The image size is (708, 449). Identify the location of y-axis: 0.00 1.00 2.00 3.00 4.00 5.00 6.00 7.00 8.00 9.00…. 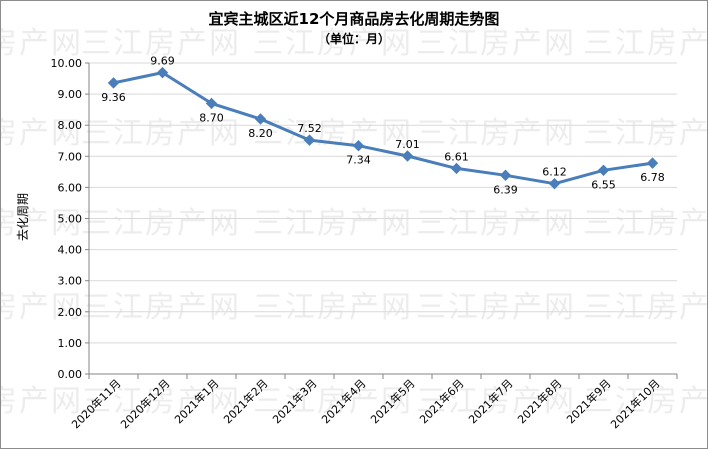
(70, 219).